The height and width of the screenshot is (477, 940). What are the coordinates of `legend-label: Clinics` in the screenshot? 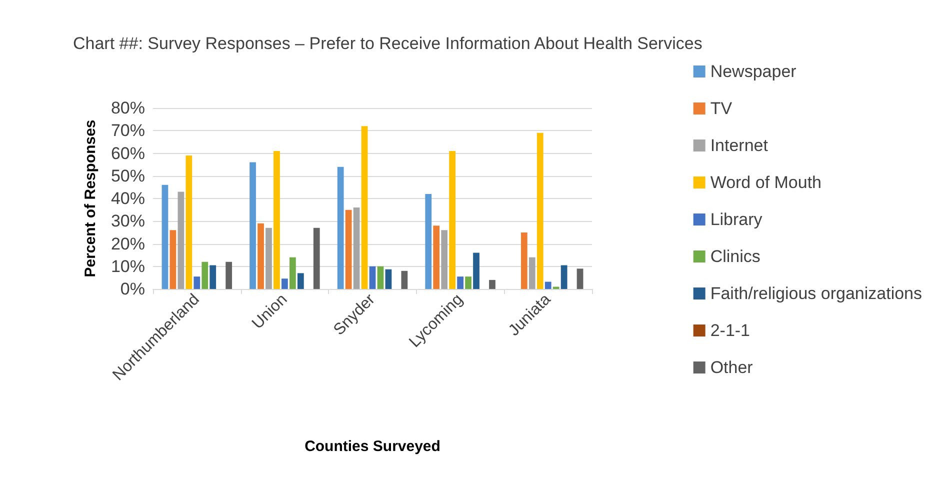 It's located at (735, 256).